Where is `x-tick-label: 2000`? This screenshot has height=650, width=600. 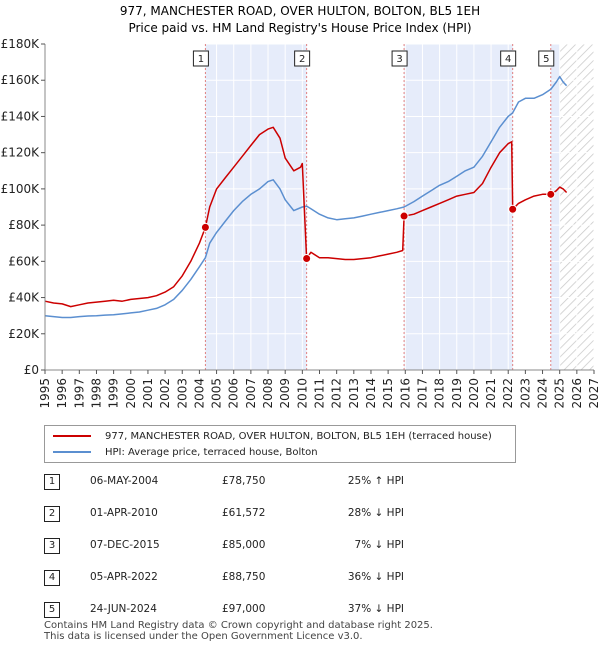 x-tick-label: 2000 is located at coordinates (131, 393).